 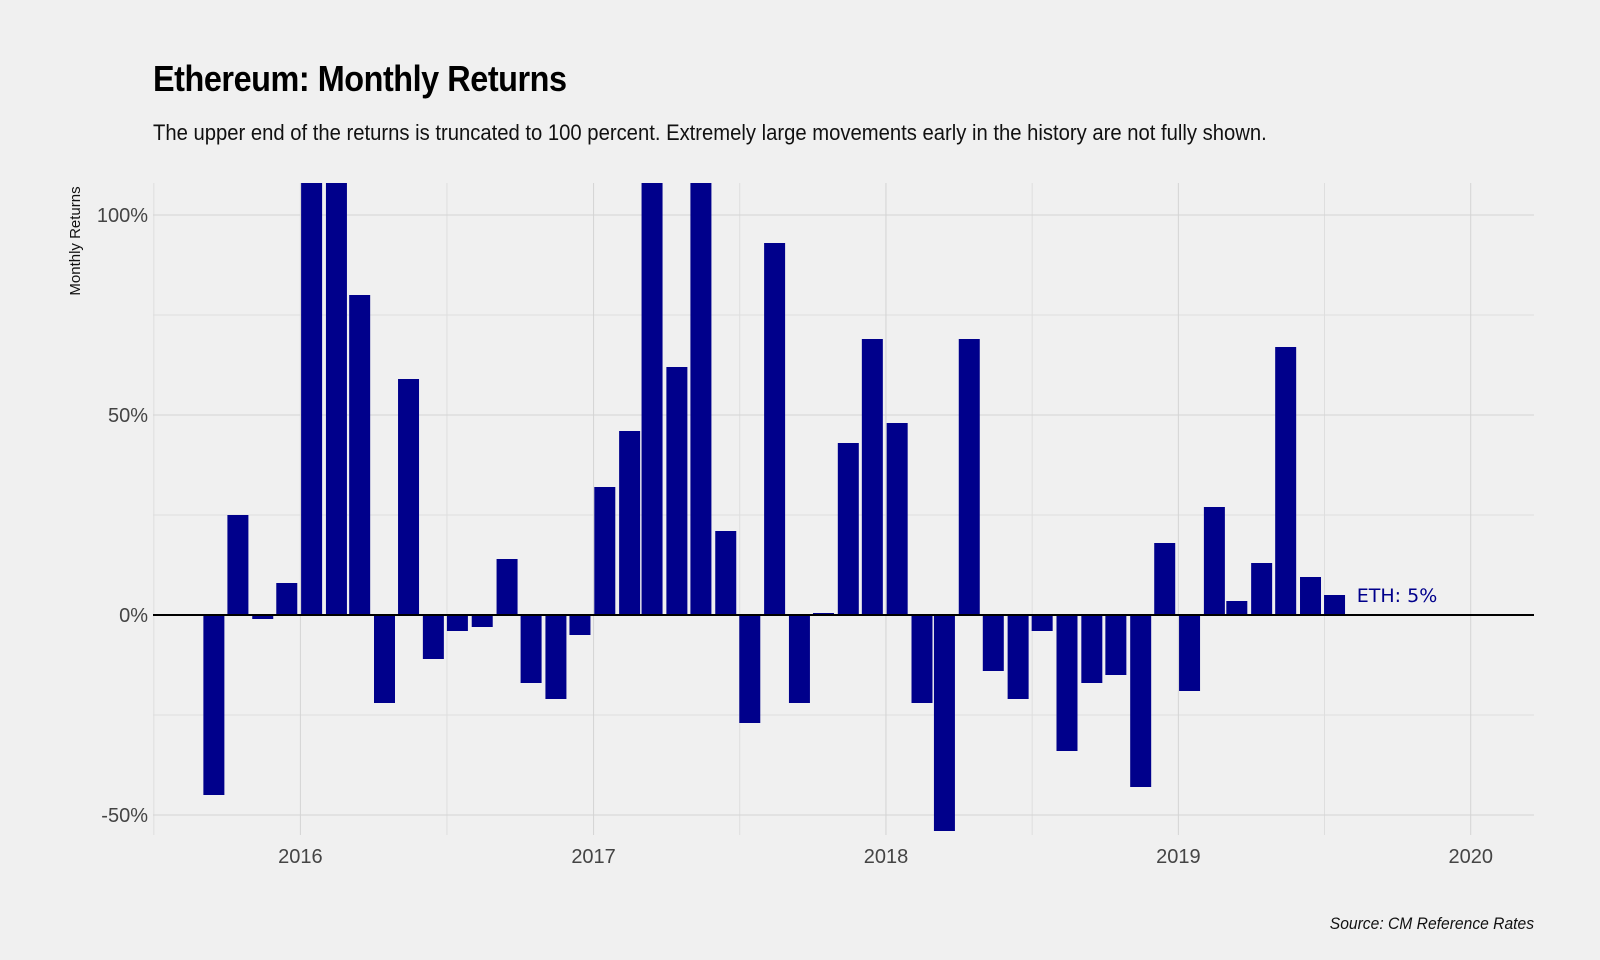 I want to click on y-tick-label: 0%, so click(x=133, y=616).